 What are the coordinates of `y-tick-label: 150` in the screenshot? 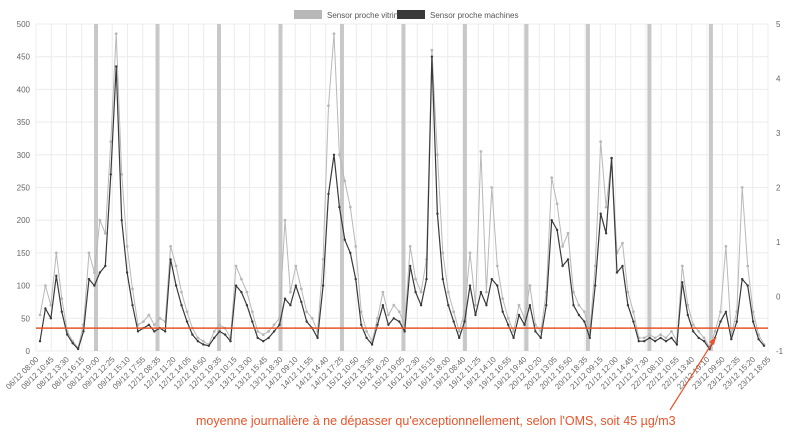 It's located at (24, 253).